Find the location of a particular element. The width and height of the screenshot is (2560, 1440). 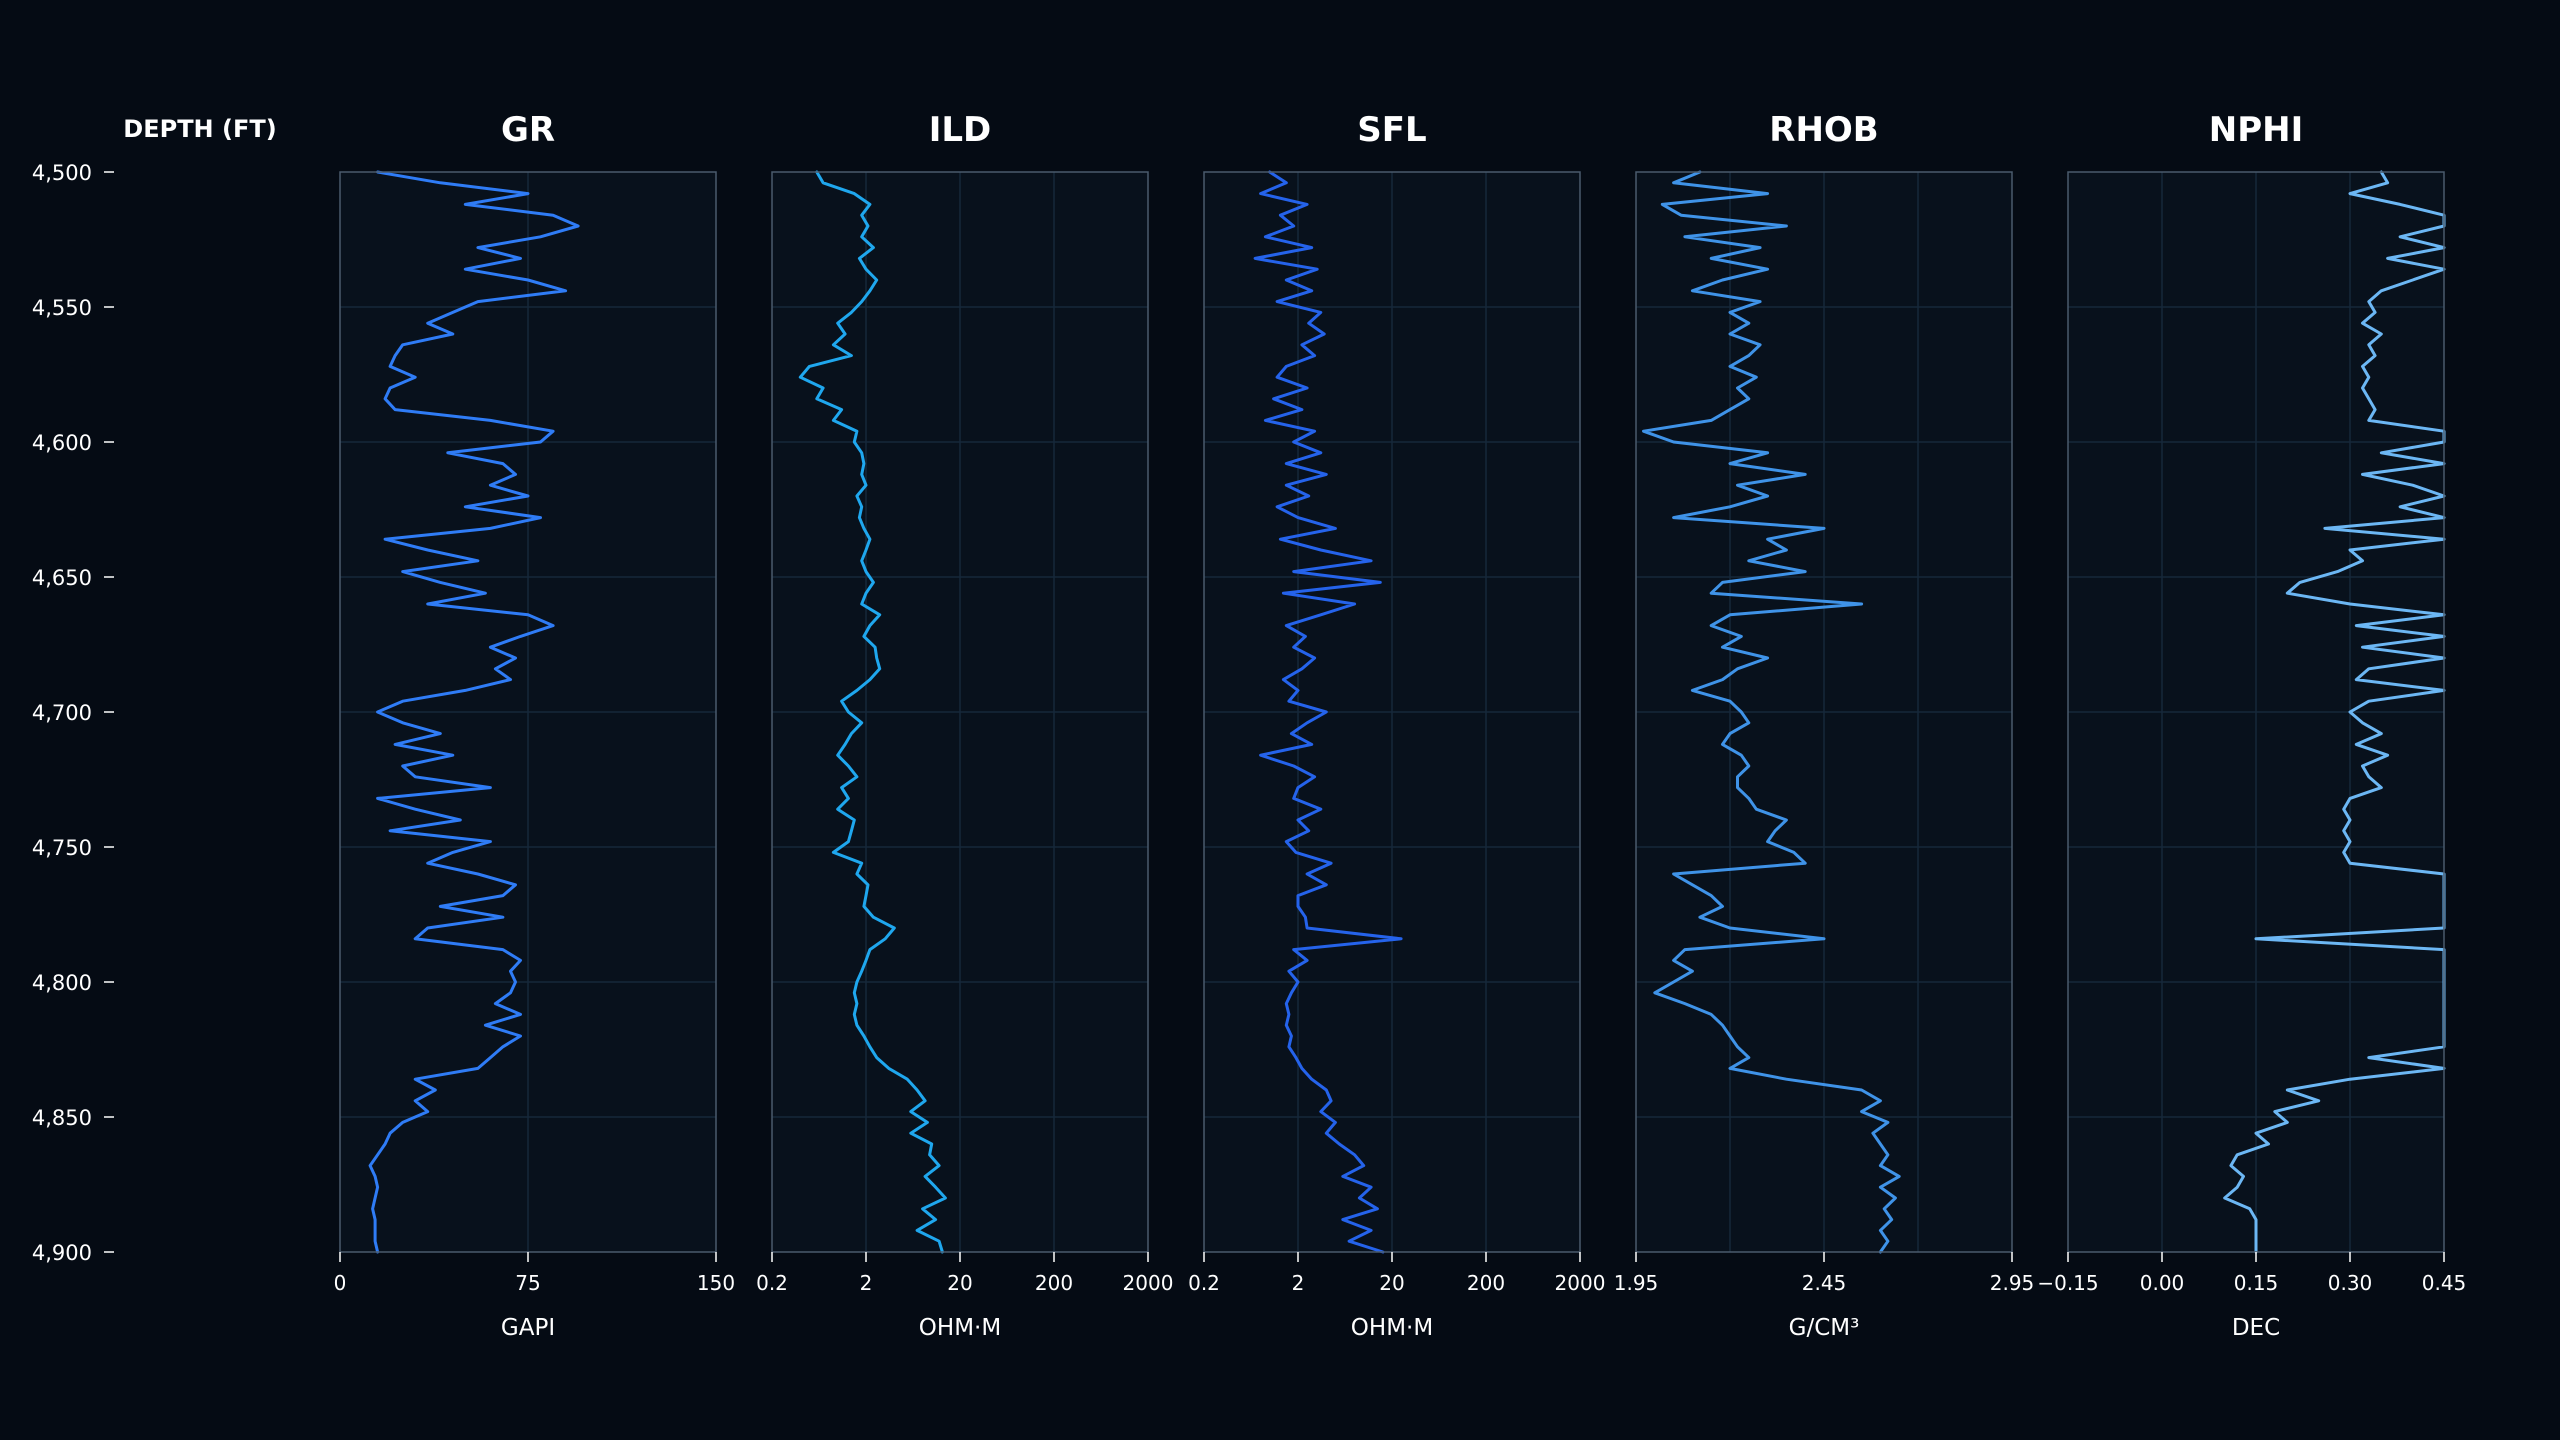

x-tick-label: 0.00 is located at coordinates (2162, 1283).